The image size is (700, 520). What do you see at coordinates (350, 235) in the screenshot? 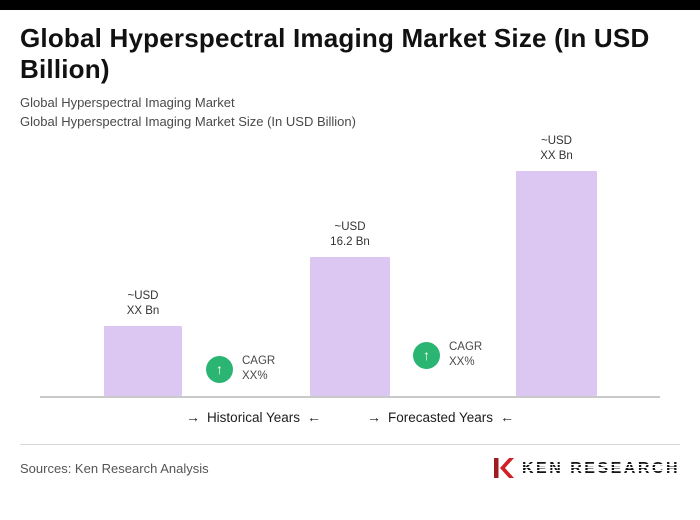
I see `bar-value-label: ~USD 16.2 Bn` at bounding box center [350, 235].